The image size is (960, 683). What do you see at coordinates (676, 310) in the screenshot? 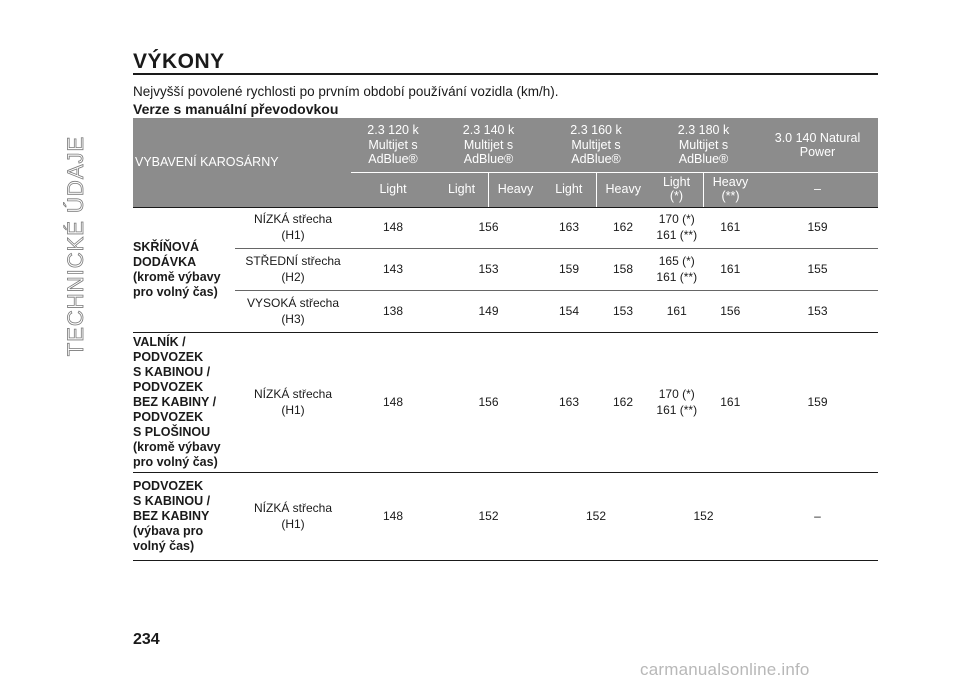
I see `speed-cell-light: 161` at bounding box center [676, 310].